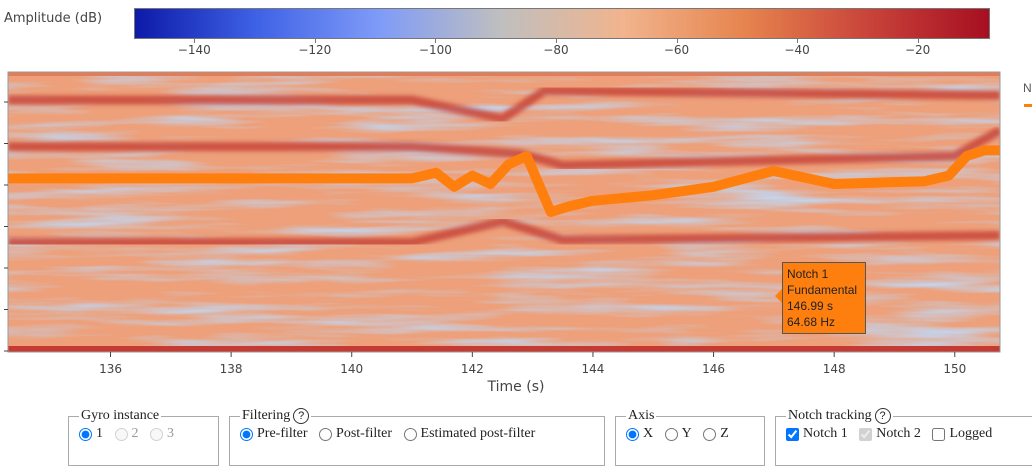  I want to click on legend-entry-label: N, so click(1027, 88).